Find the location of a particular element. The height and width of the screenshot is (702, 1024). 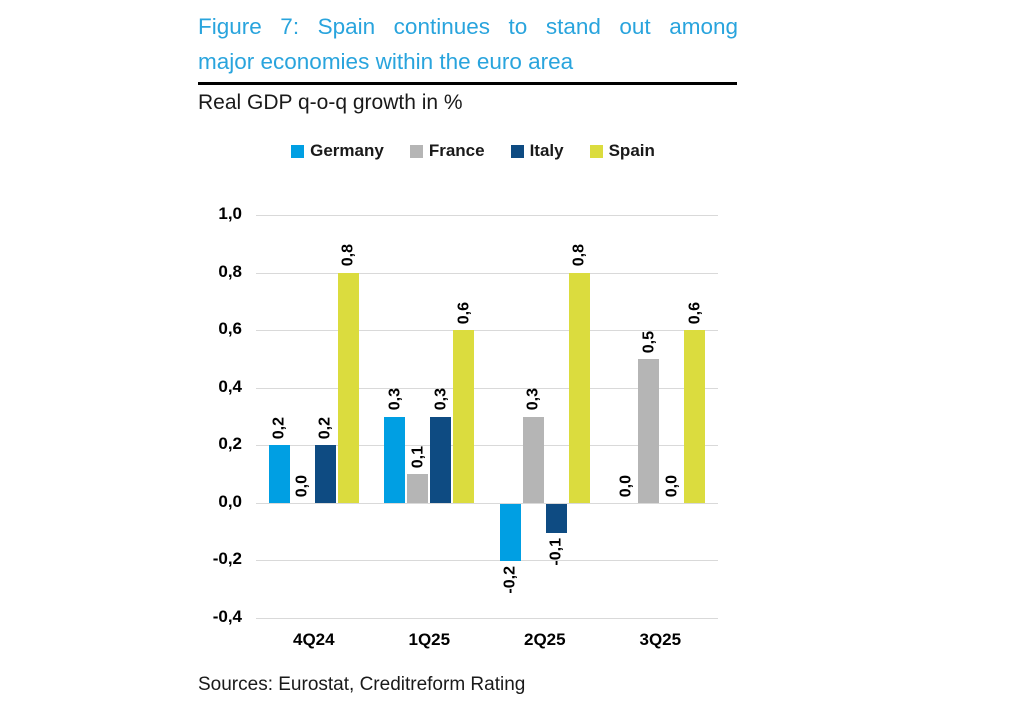

bar-spain-4q24 is located at coordinates (348, 387).